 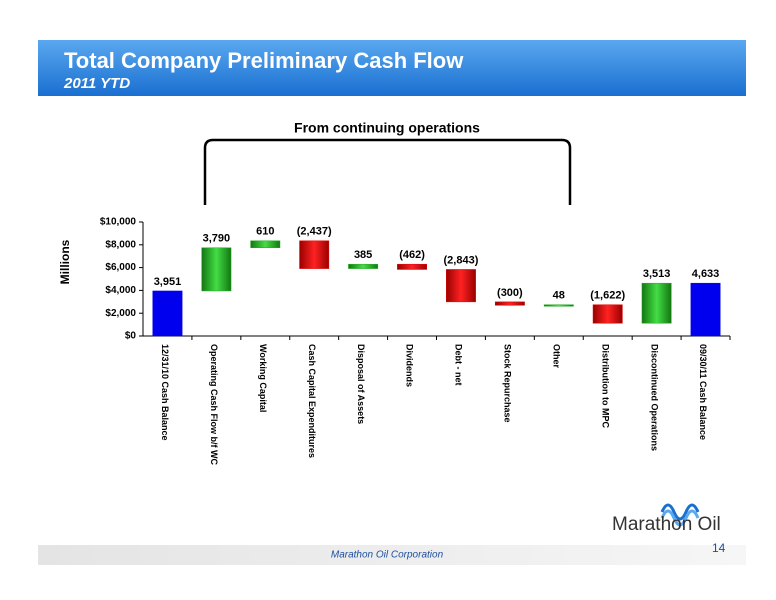 What do you see at coordinates (387, 128) in the screenshot?
I see `annotation: From continuing operations` at bounding box center [387, 128].